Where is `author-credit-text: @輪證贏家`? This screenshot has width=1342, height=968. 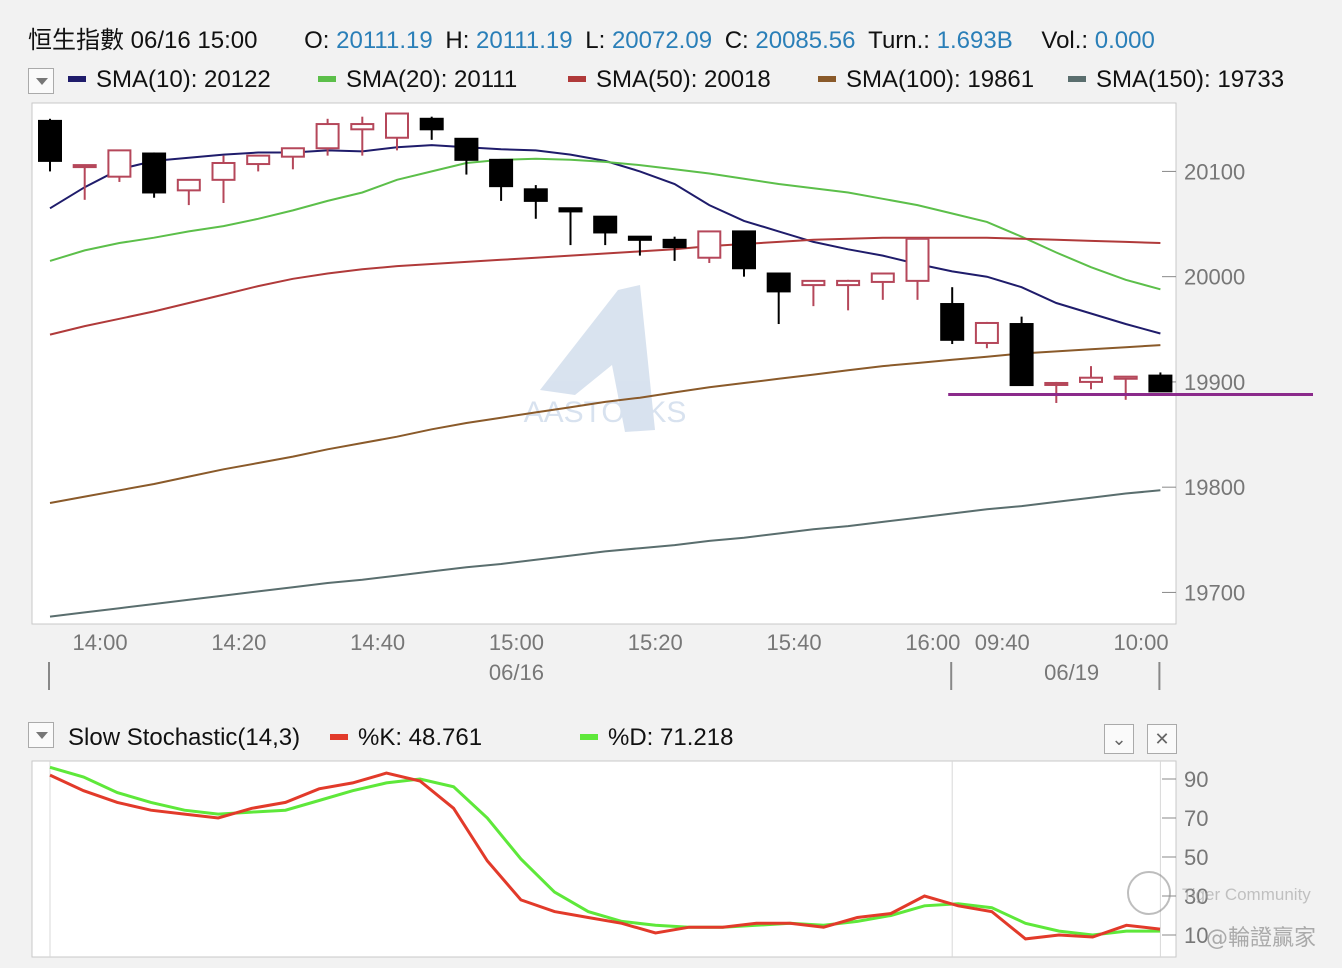
author-credit-text: @輪證贏家 is located at coordinates (1261, 938).